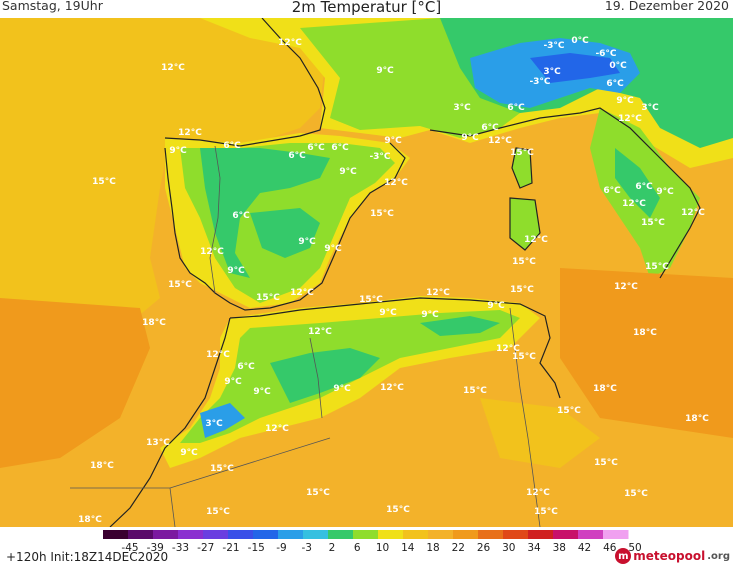 The height and width of the screenshot is (566, 733). What do you see at coordinates (672, 556) in the screenshot?
I see `meteopool-logo: m meteopool .org` at bounding box center [672, 556].